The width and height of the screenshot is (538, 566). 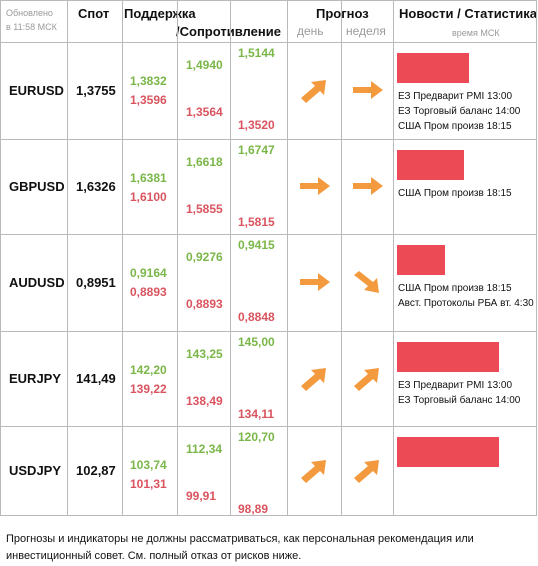 I want to click on pair-name: EURUSD, so click(x=36, y=90).